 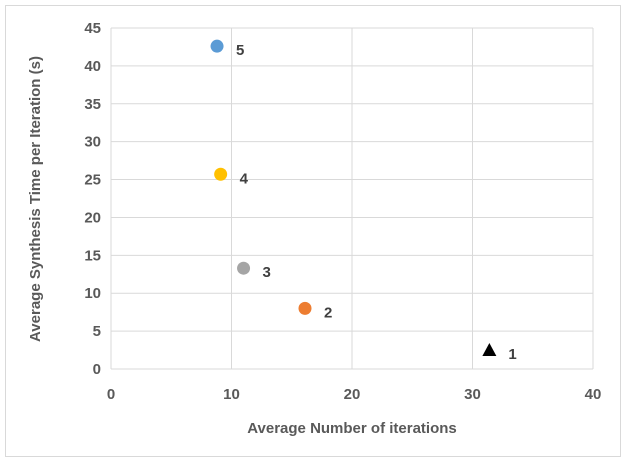 What do you see at coordinates (512, 354) in the screenshot?
I see `point-label: 1` at bounding box center [512, 354].